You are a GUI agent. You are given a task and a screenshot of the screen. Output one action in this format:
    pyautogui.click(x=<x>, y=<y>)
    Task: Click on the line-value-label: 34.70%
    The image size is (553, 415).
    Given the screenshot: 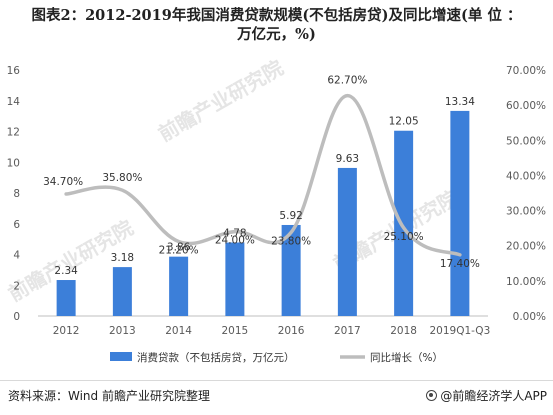 What is the action you would take?
    pyautogui.click(x=63, y=182)
    